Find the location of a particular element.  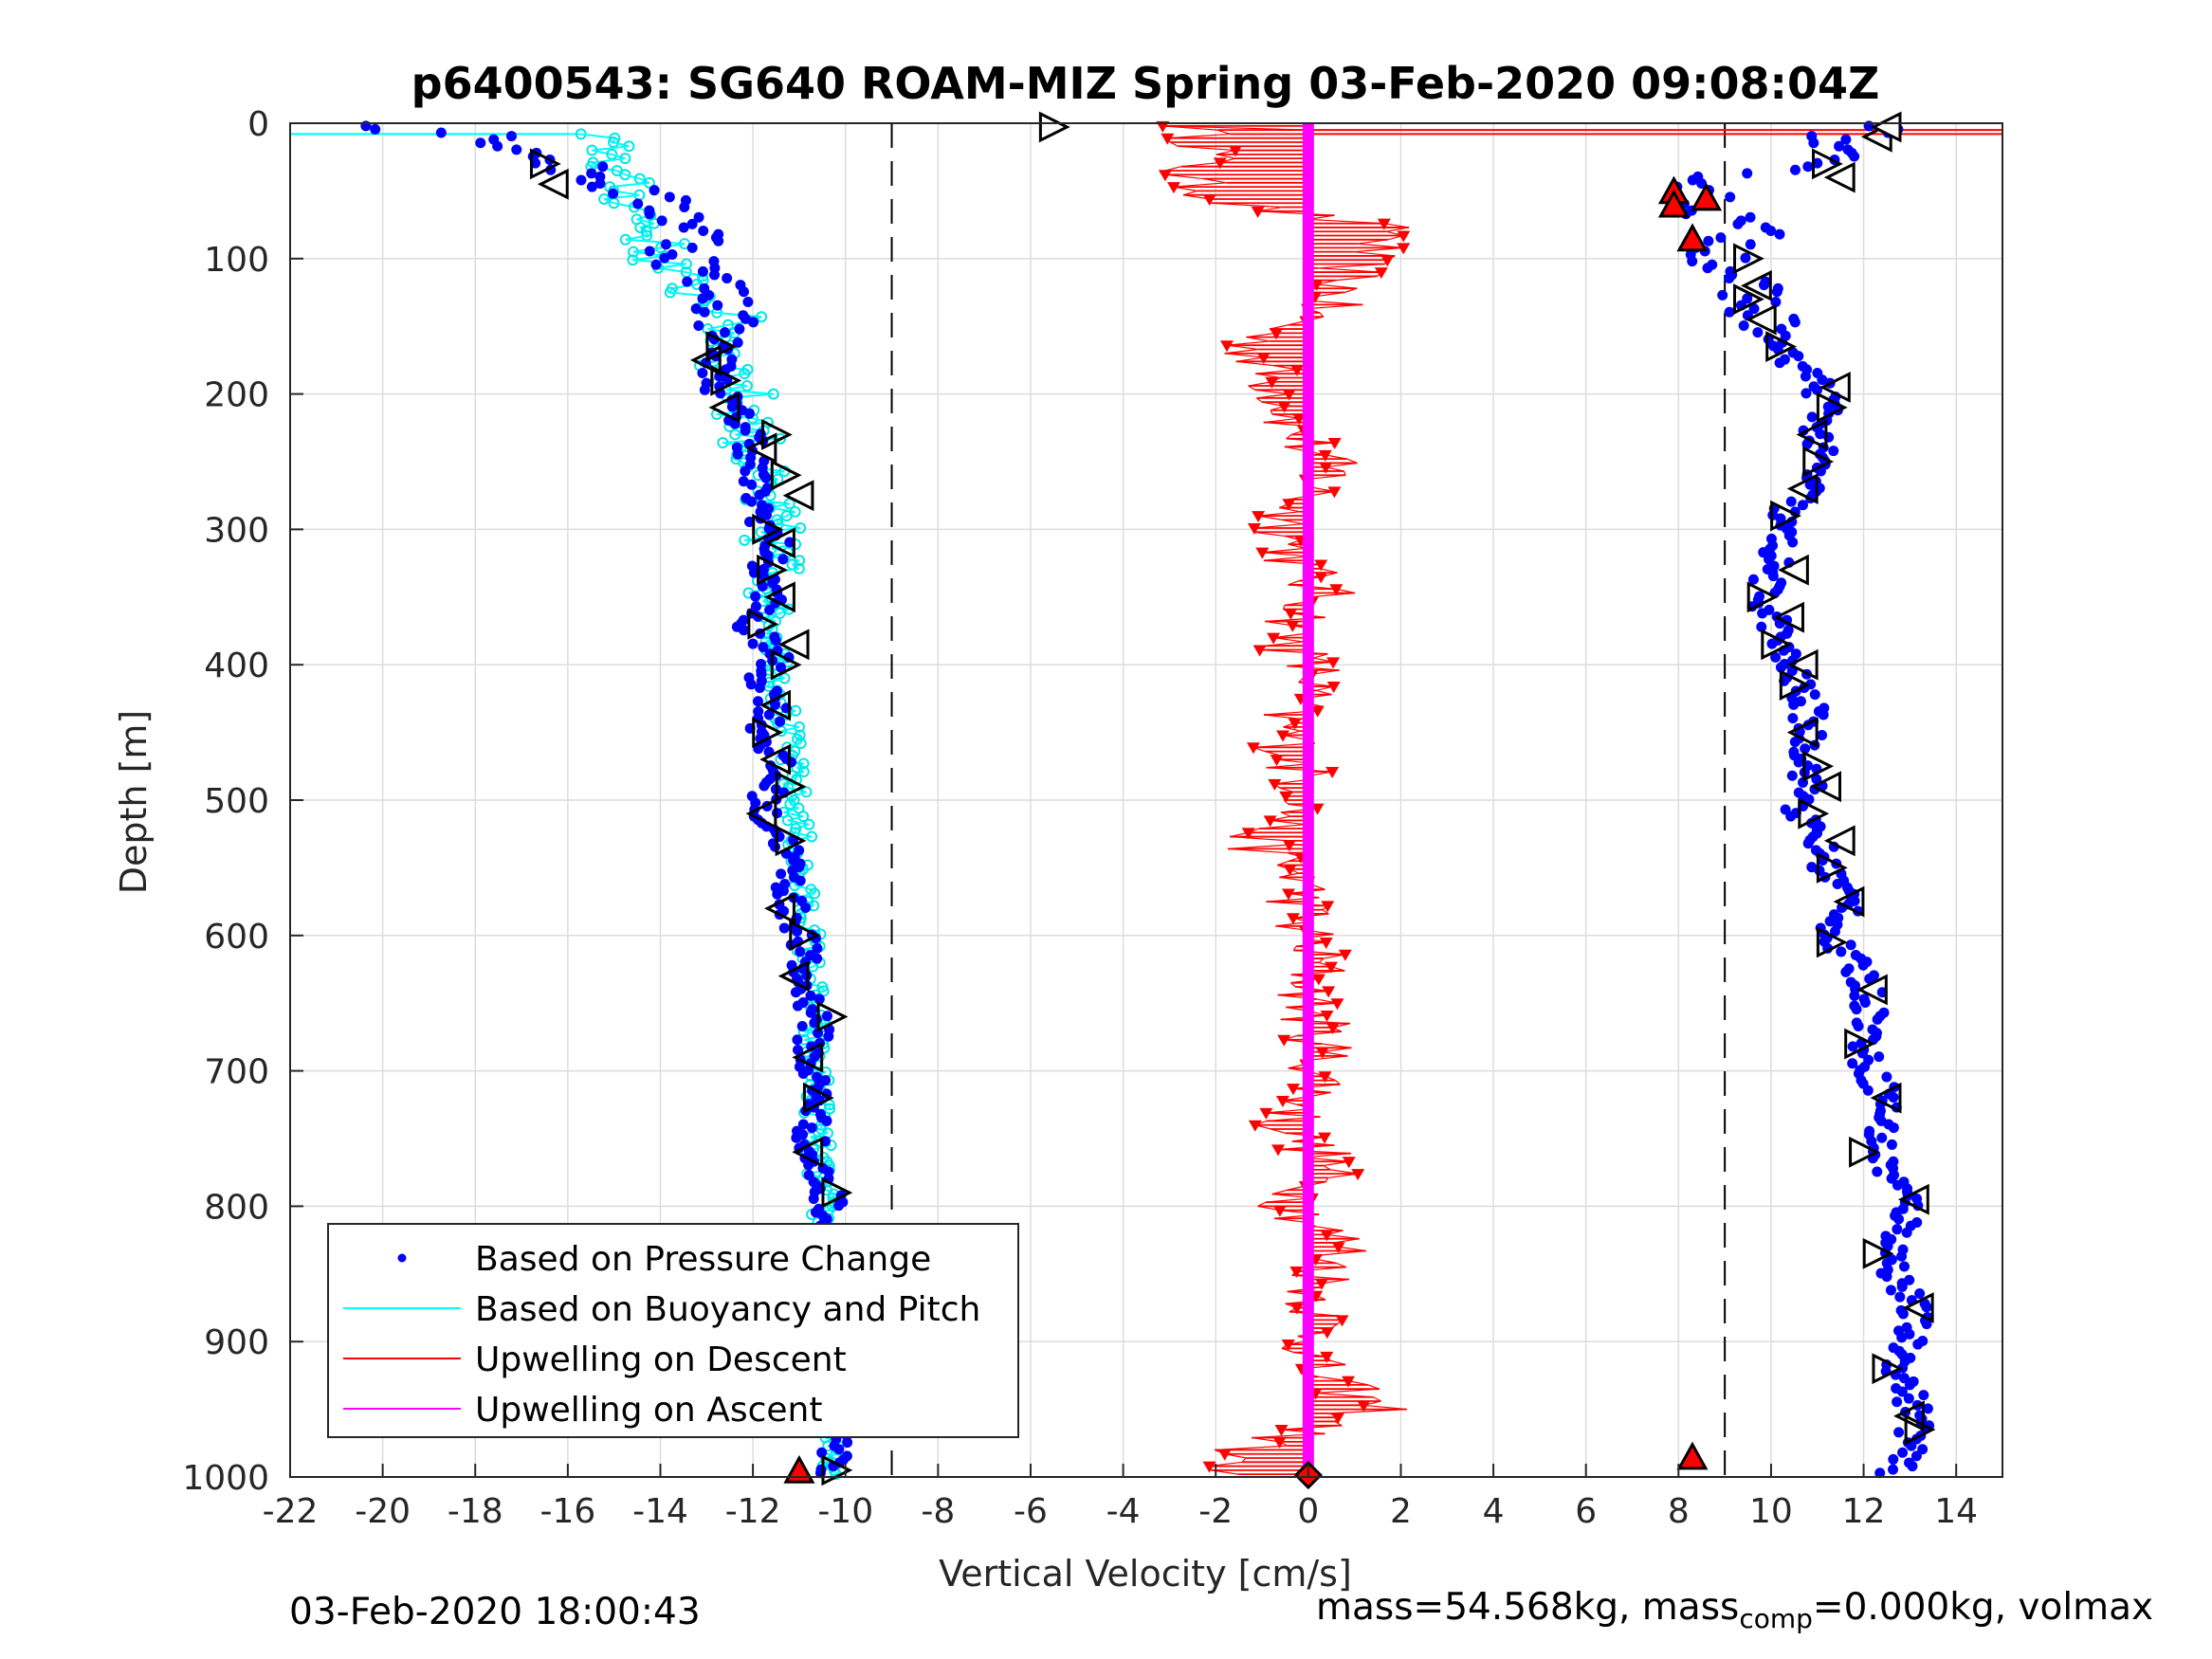

x-tick-label: 10 is located at coordinates (1771, 1511).